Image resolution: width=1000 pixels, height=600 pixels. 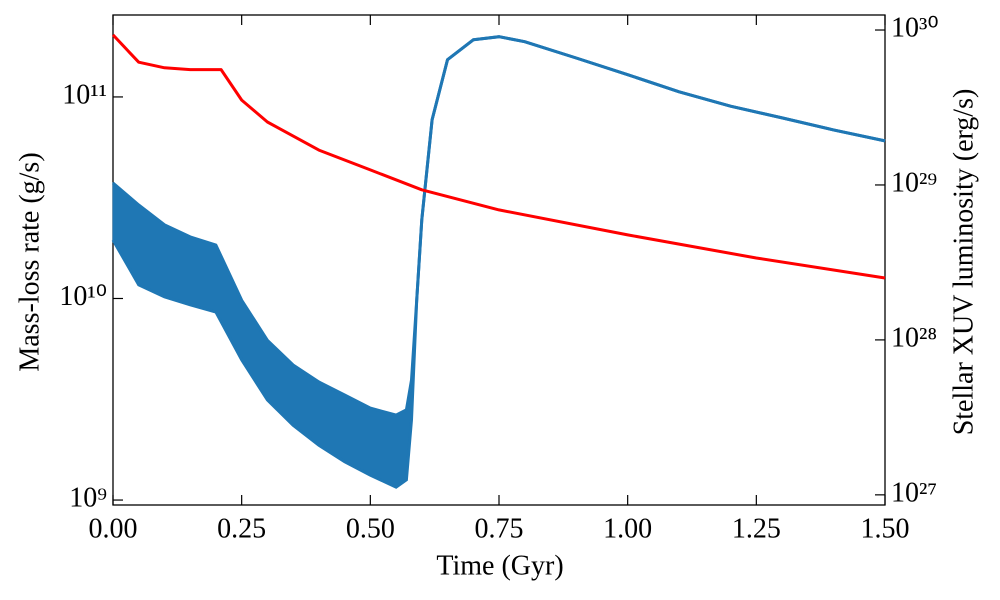 I want to click on y-tick-label: 10¹⁰, so click(x=83, y=296).